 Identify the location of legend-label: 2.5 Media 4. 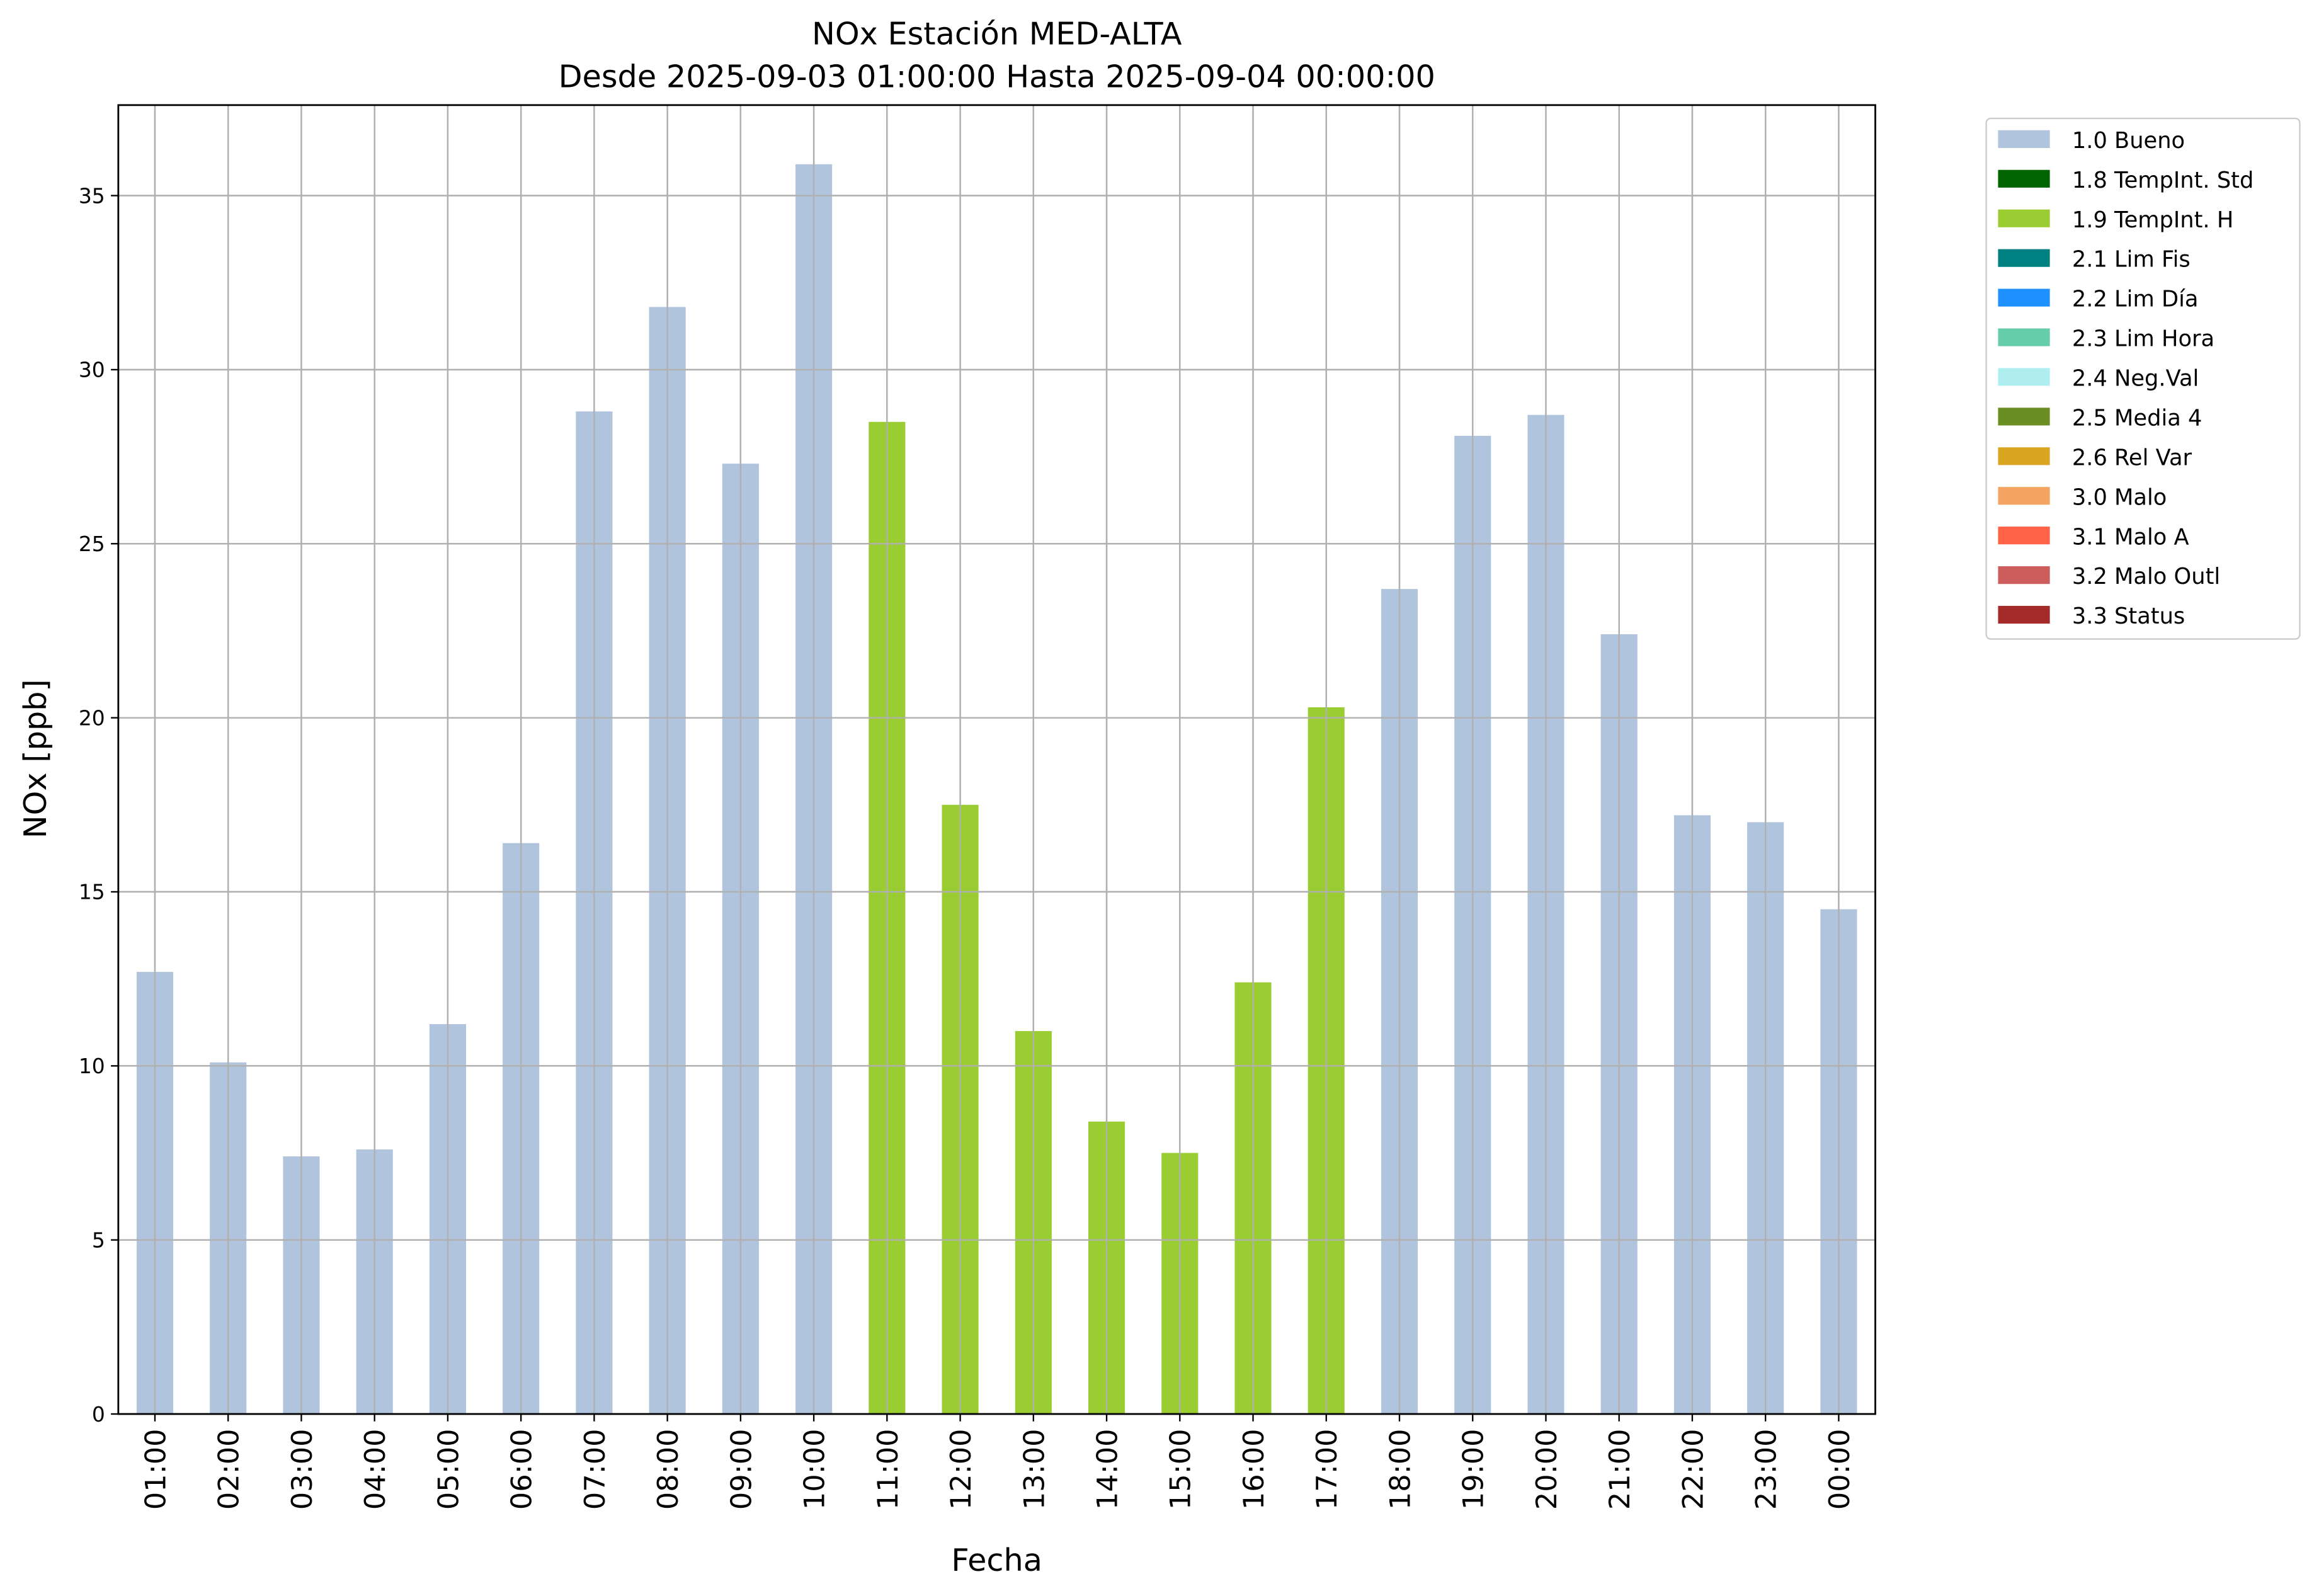
(2137, 418).